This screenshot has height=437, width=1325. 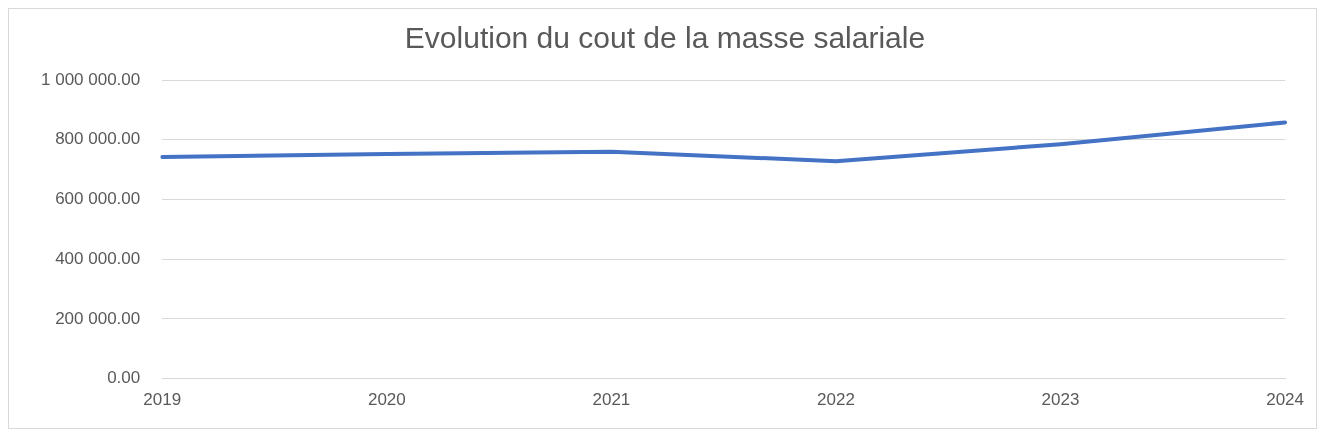 What do you see at coordinates (124, 378) in the screenshot?
I see `y-tick-label: 0.00` at bounding box center [124, 378].